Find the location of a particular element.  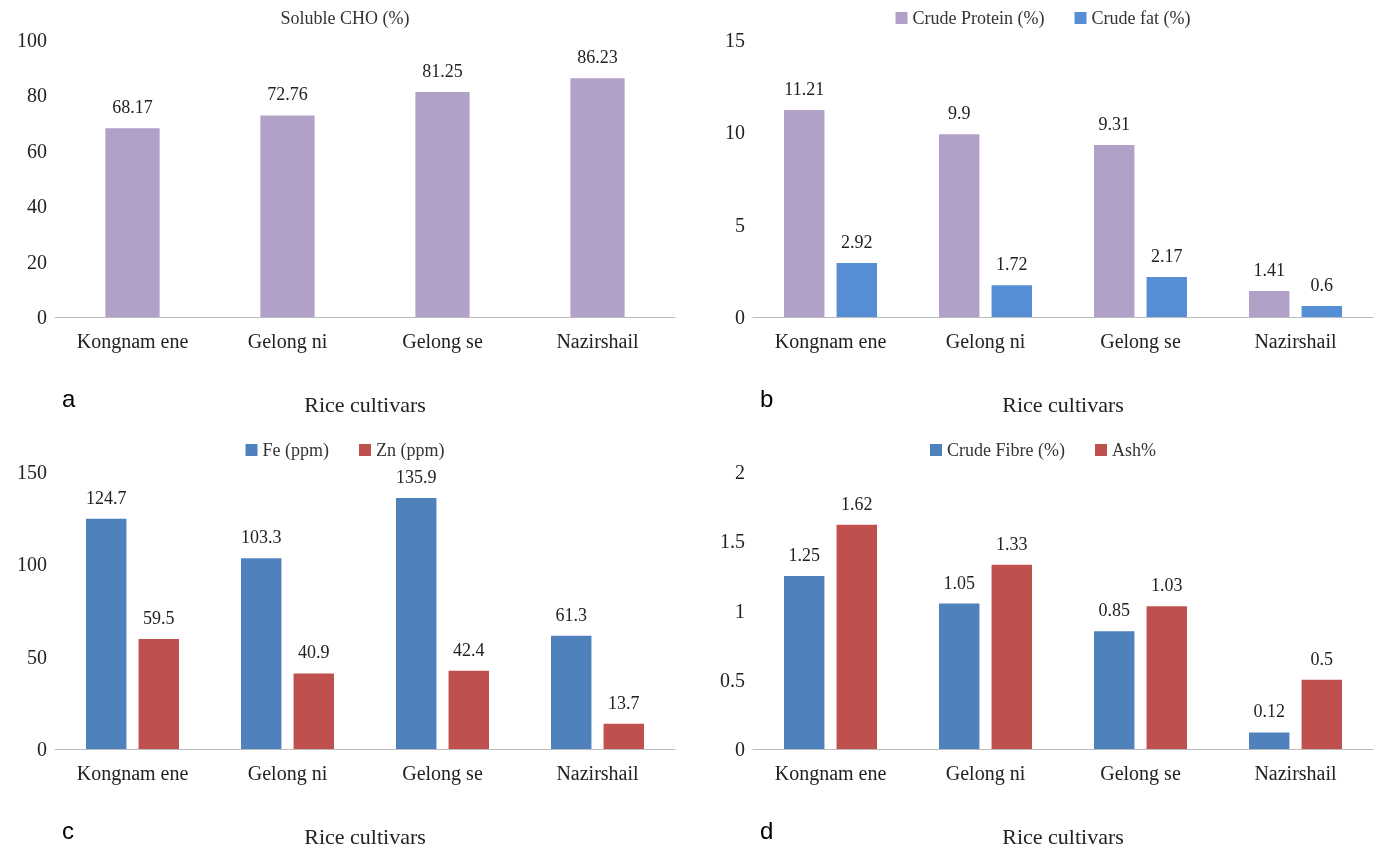

data-label: 61.3 is located at coordinates (571, 614).